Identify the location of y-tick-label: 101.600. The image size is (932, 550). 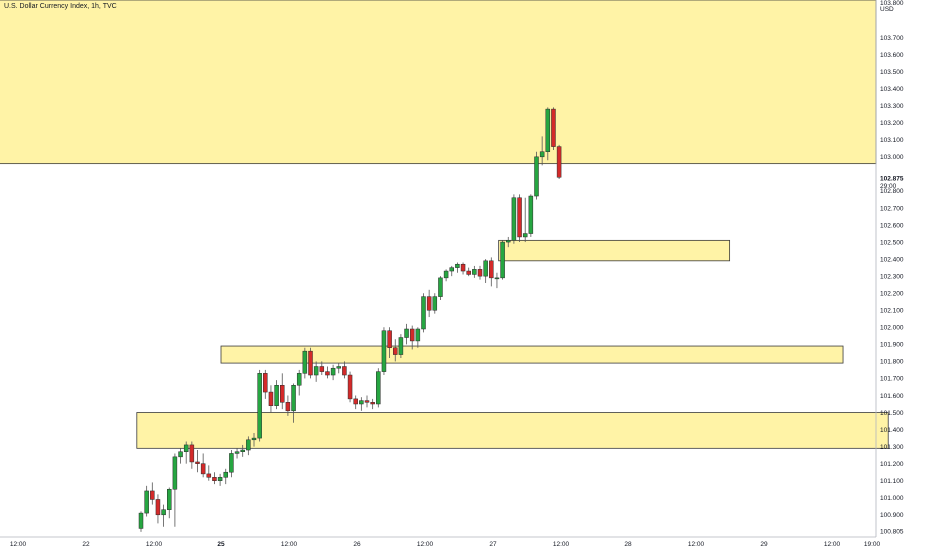
(892, 396).